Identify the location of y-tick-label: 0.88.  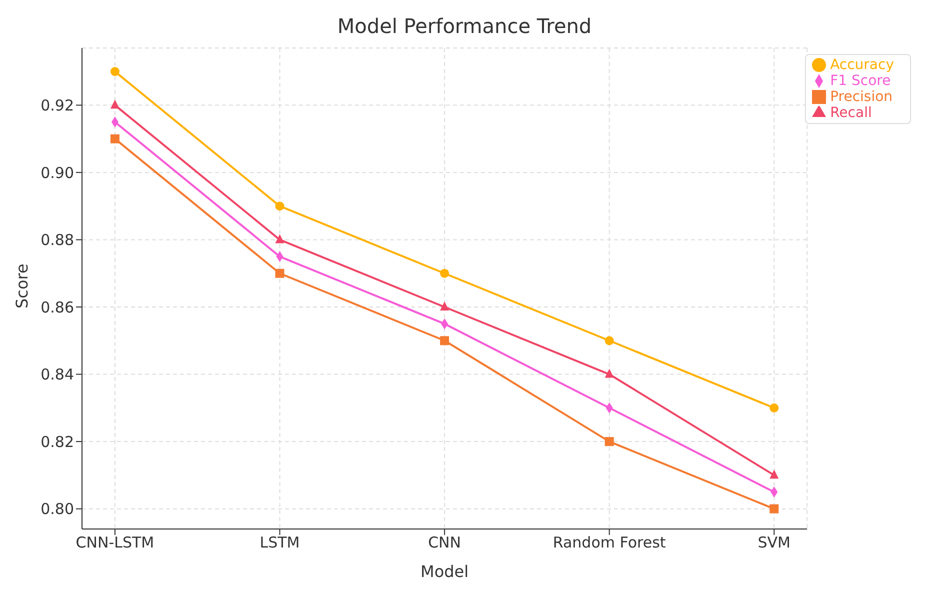
(57, 240).